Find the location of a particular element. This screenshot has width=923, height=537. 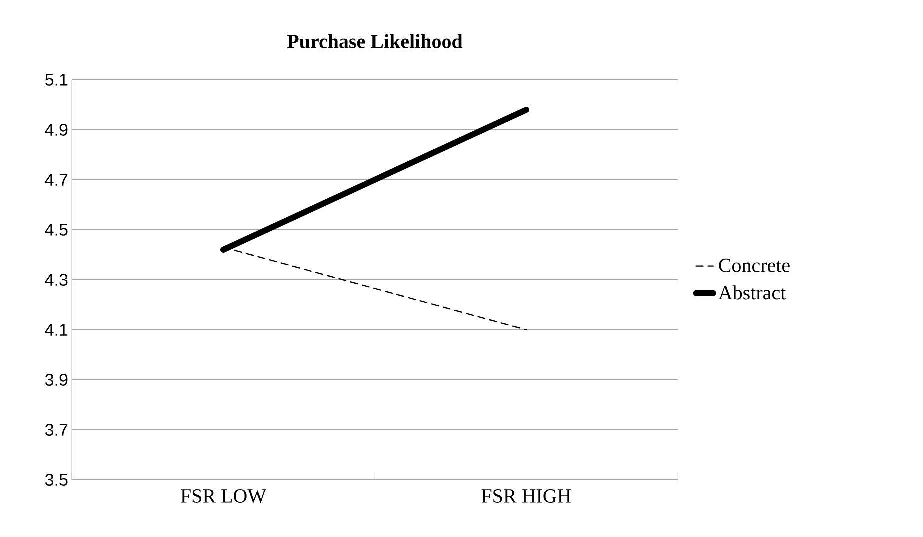

chart-title: Purchase Likelihood is located at coordinates (375, 41).